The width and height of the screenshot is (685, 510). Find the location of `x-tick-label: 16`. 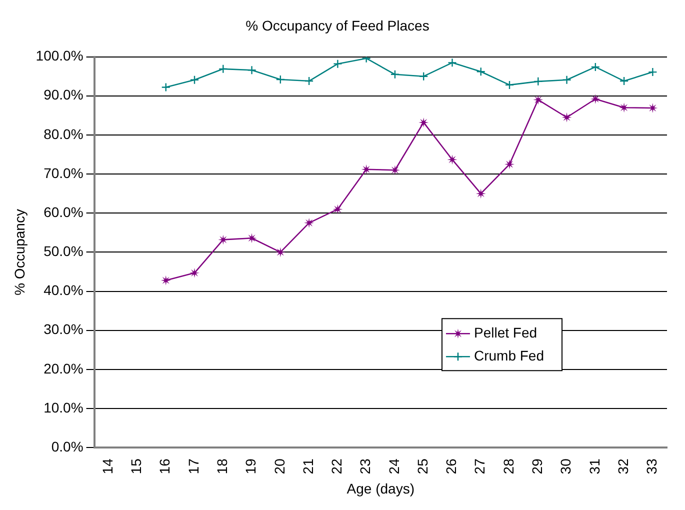

x-tick-label: 16 is located at coordinates (164, 466).